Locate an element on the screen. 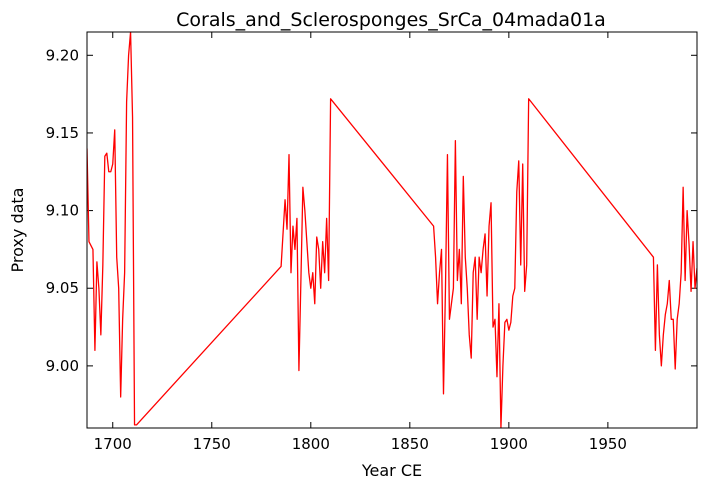 The image size is (707, 490). chart-title: Corals_and_Sclerosponges_SrCa_04mada01a is located at coordinates (391, 20).